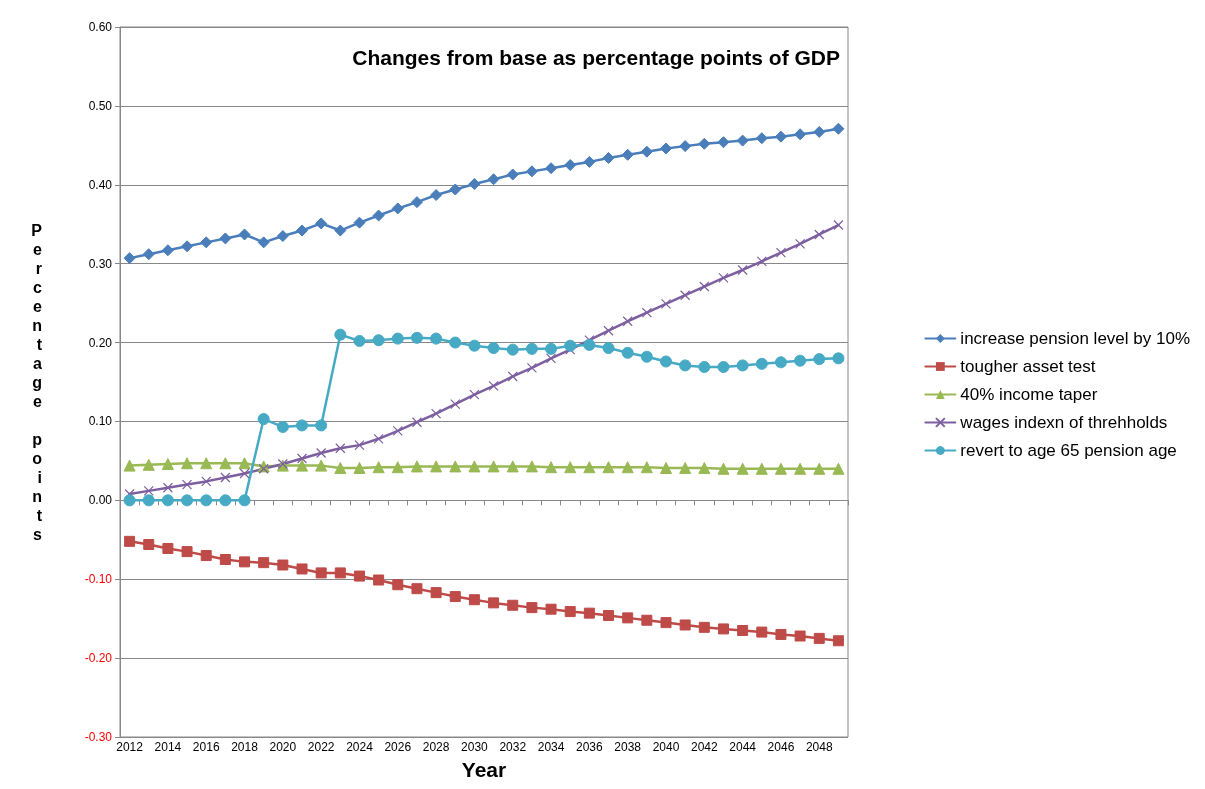 This screenshot has height=789, width=1205. What do you see at coordinates (590, 747) in the screenshot?
I see `x-tick-label: 2036` at bounding box center [590, 747].